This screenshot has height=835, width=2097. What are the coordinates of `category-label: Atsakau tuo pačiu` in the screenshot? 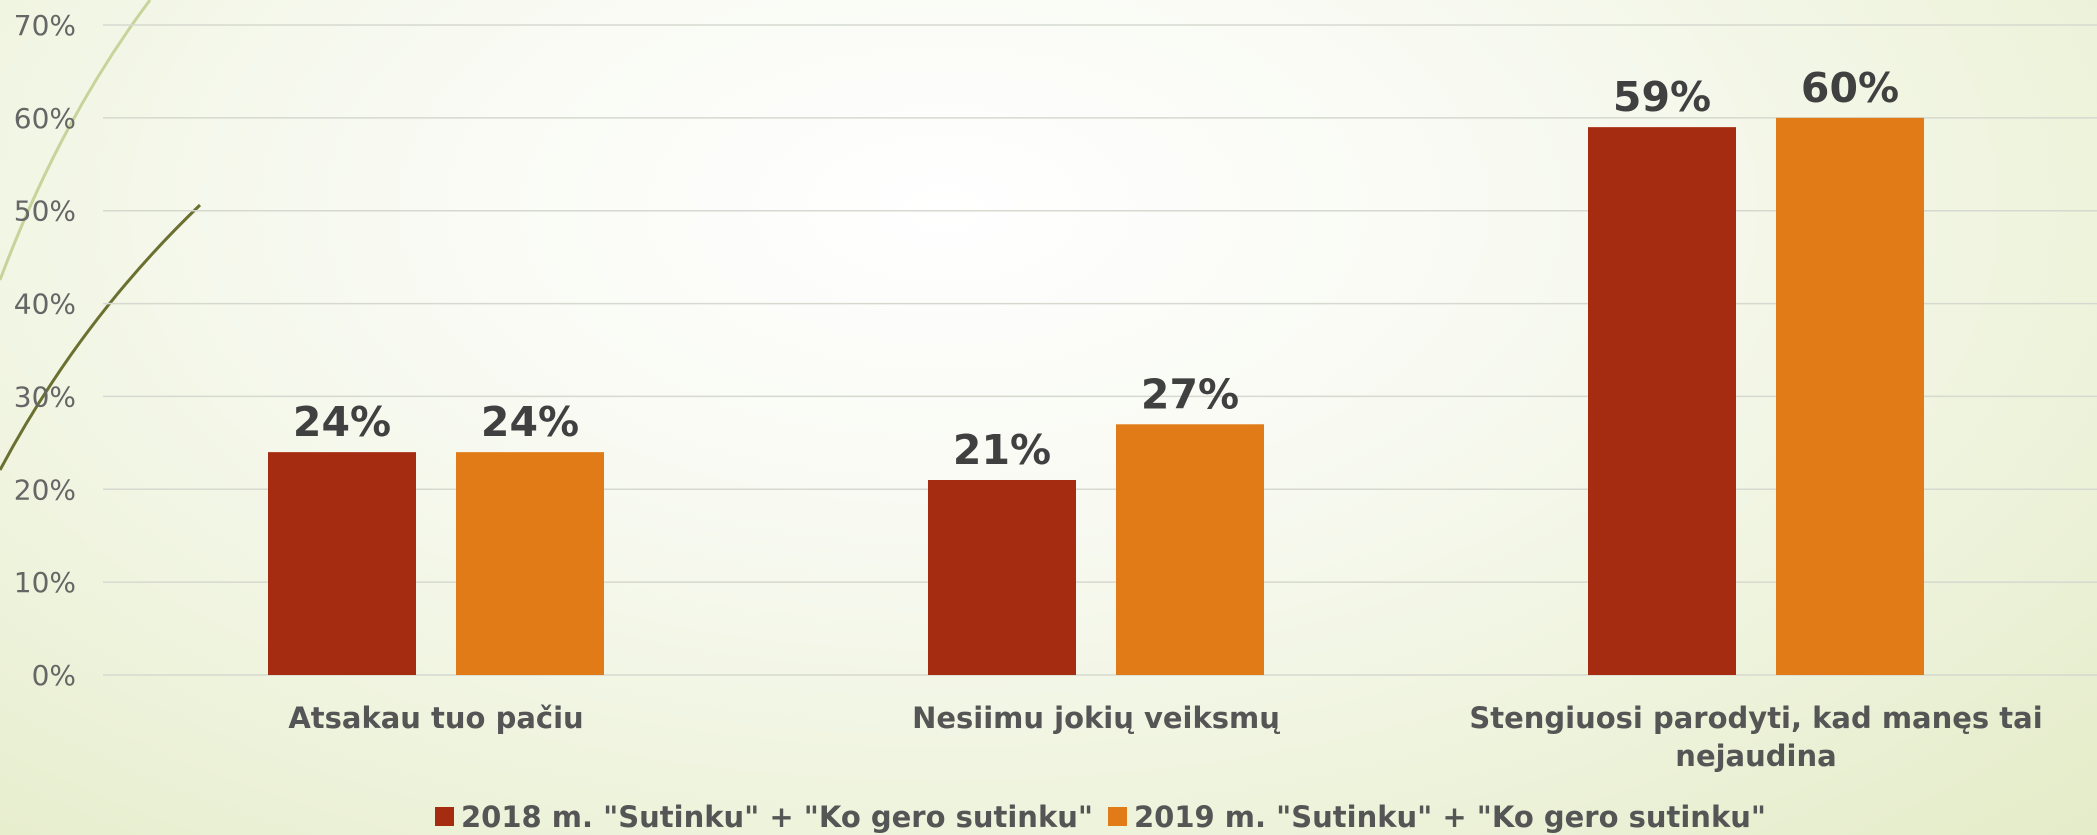 It's located at (435, 718).